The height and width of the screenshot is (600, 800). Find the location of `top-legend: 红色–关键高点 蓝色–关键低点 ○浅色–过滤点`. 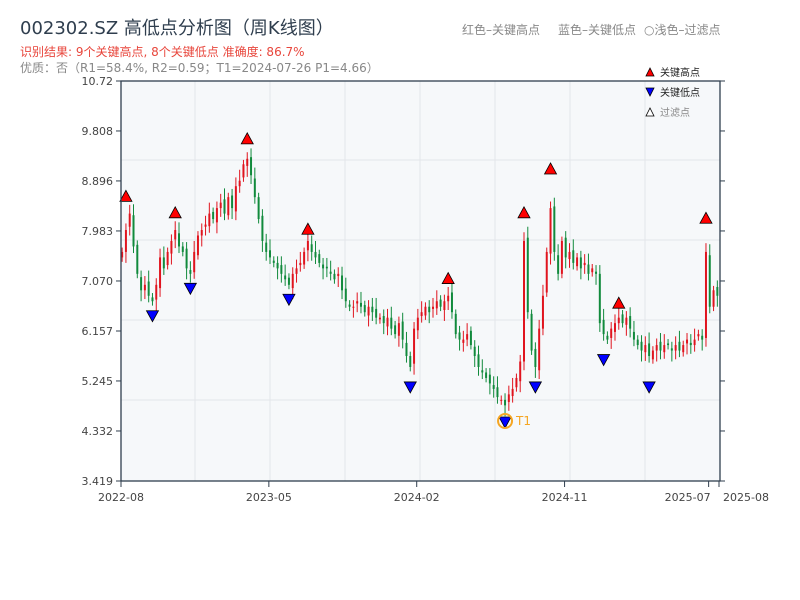

top-legend: 红色–关键高点 蓝色–关键低点 ○浅色–过滤点 is located at coordinates (600, 29).